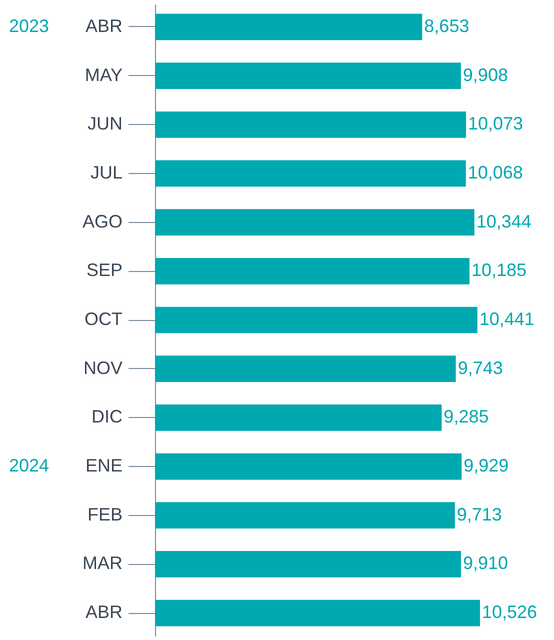 This screenshot has height=640, width=554. Describe the element at coordinates (486, 466) in the screenshot. I see `data-label: 9,929` at that location.